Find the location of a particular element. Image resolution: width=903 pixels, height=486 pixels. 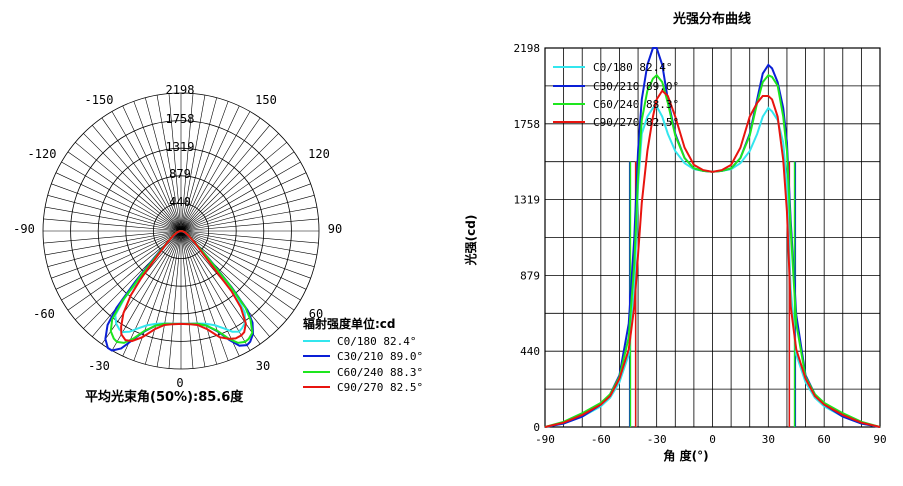

x-tick-label: -90 is located at coordinates (545, 439).